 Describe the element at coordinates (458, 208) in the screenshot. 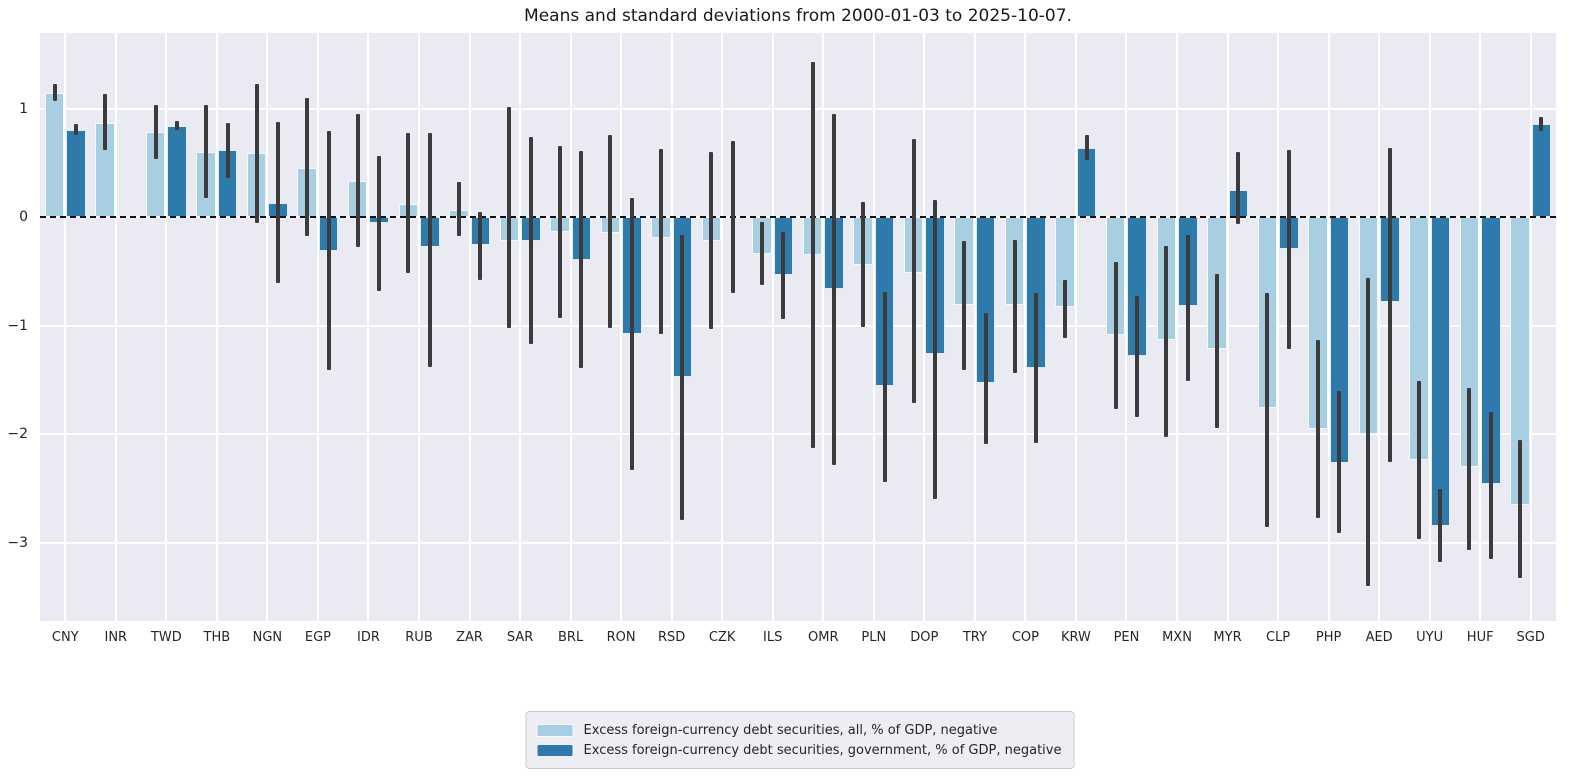

I see `error-bar-all-zar` at that location.